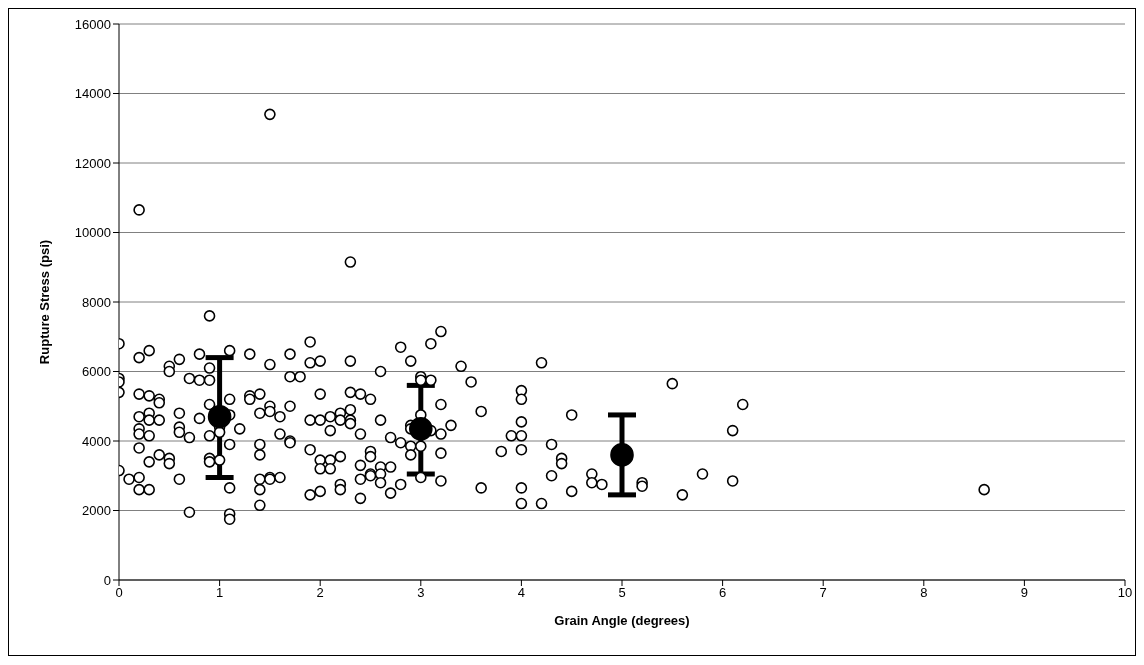  Describe the element at coordinates (119, 593) in the screenshot. I see `x-tick-label: 0` at that location.